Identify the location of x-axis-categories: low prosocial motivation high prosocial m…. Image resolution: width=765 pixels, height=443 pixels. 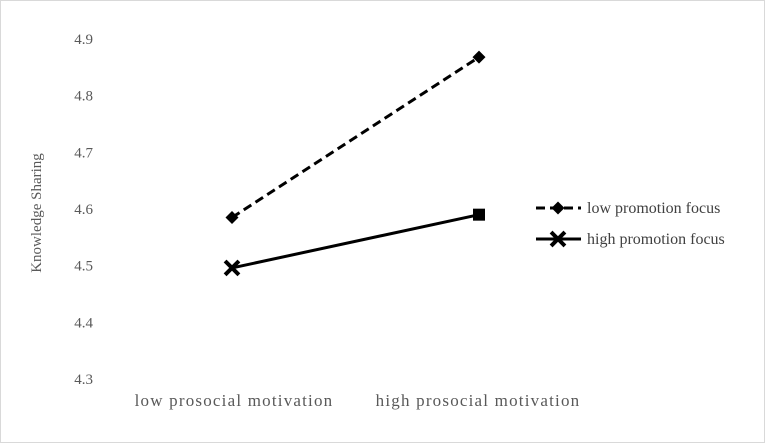
(358, 400).